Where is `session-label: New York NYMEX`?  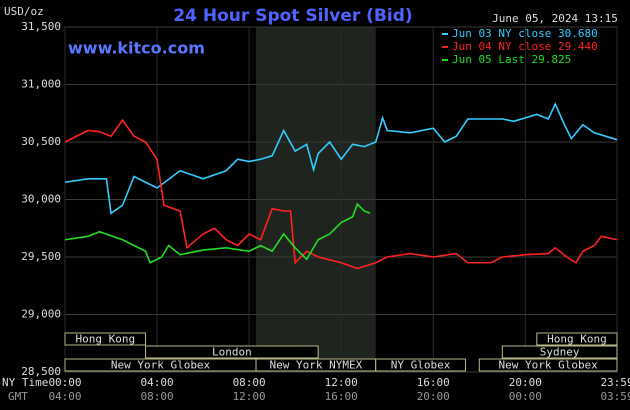
session-label: New York NYMEX is located at coordinates (316, 365).